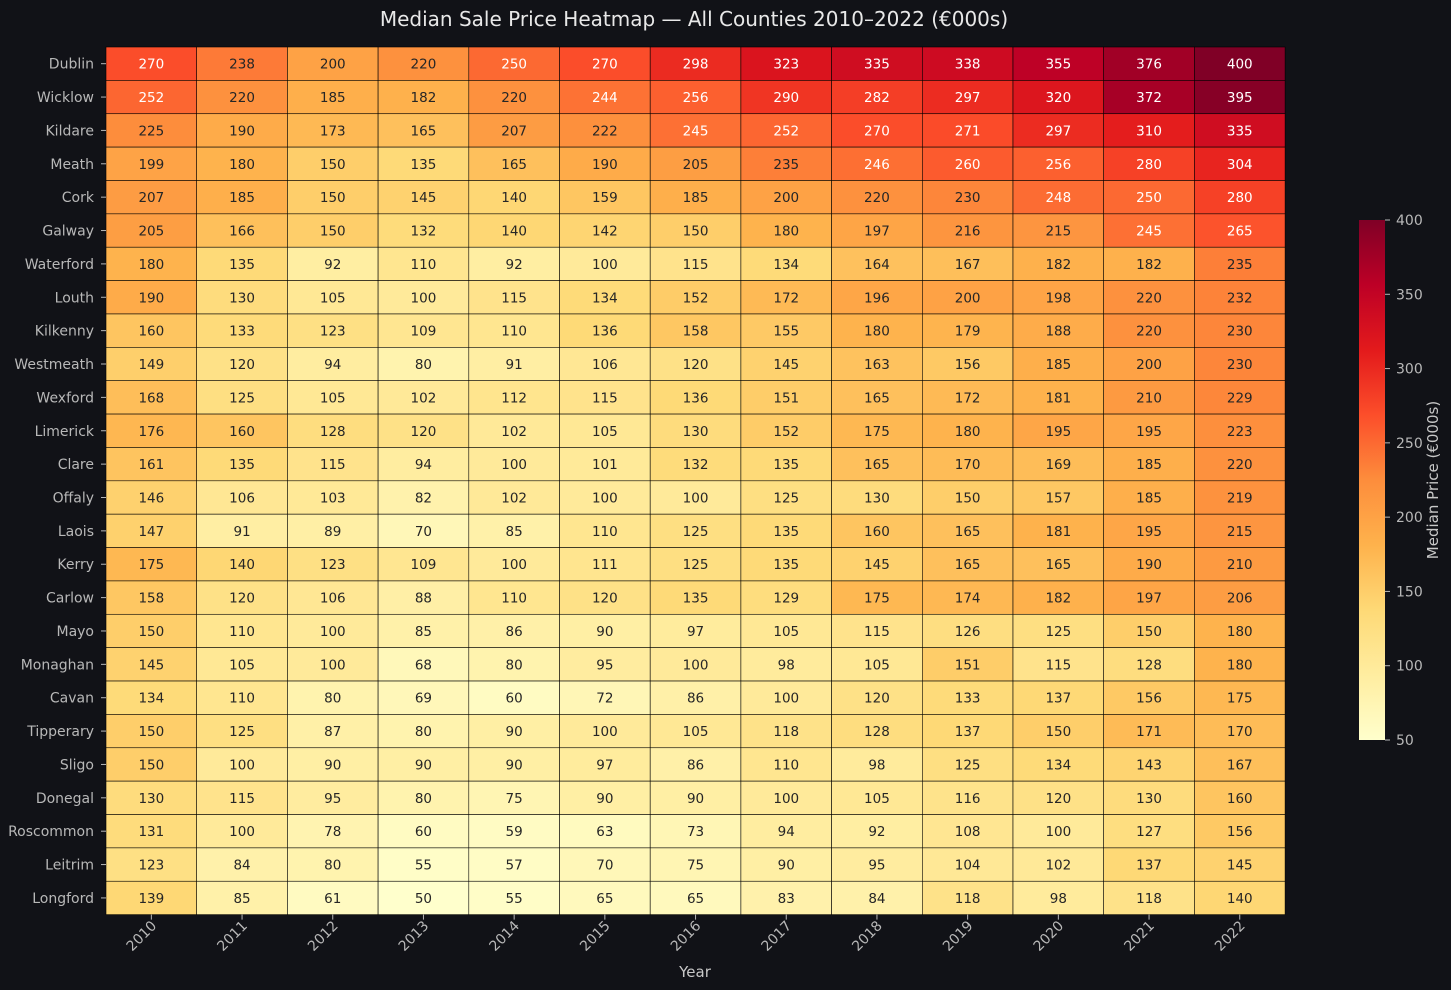 This screenshot has height=990, width=1451. Describe the element at coordinates (77, 765) in the screenshot. I see `y-tick-label: Sligo` at that location.